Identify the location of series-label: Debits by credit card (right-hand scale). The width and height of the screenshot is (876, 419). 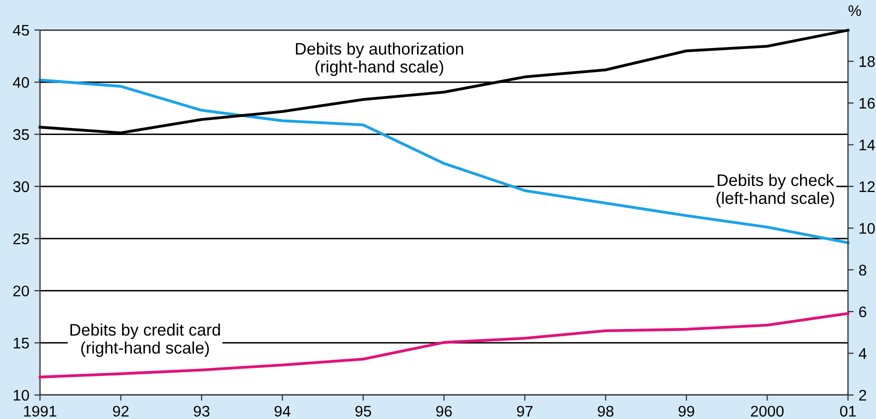
(145, 340).